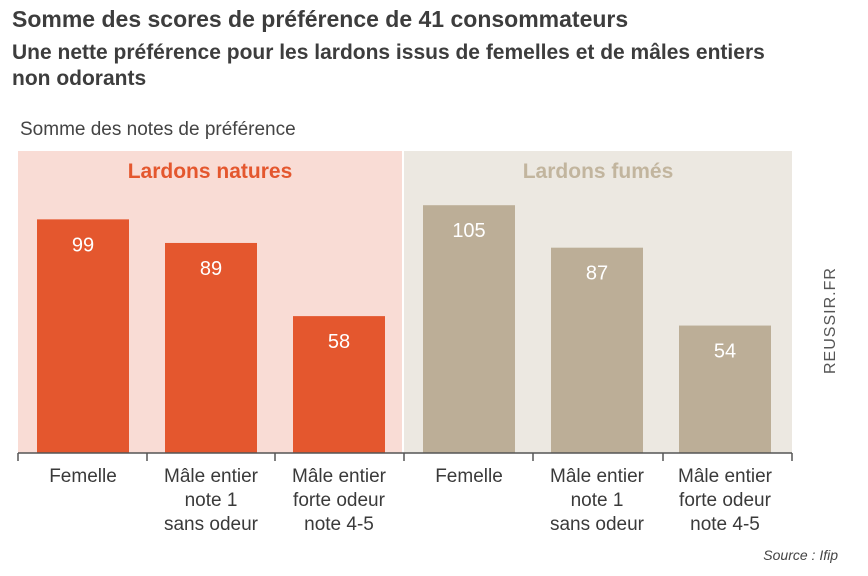 The height and width of the screenshot is (576, 868). I want to click on bar-value-label: 105, so click(468, 231).